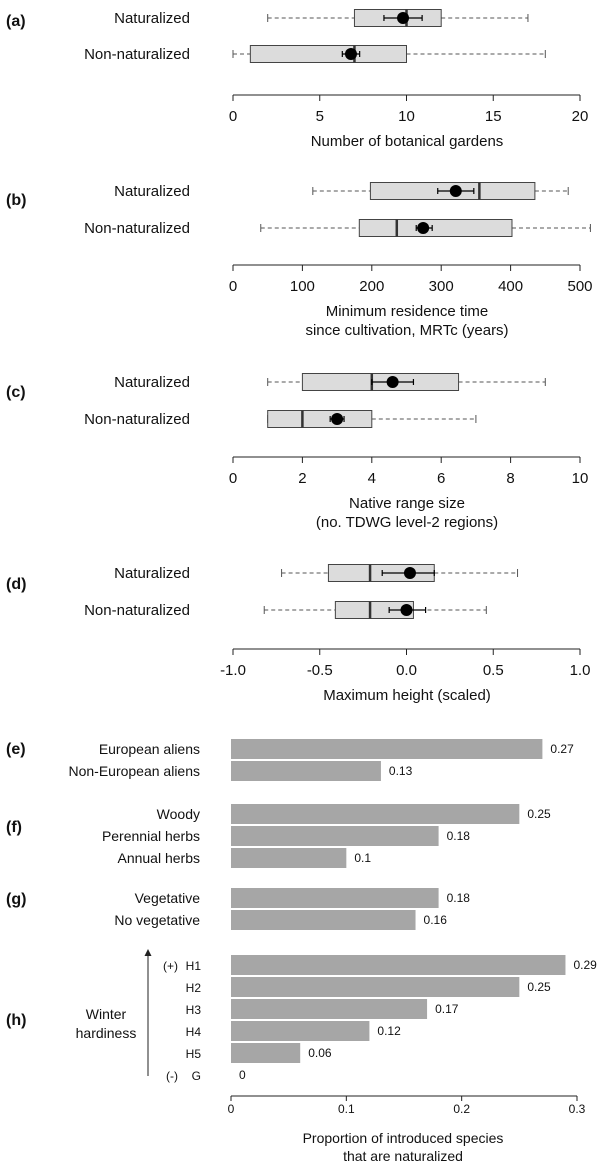  What do you see at coordinates (580, 670) in the screenshot?
I see `x-tick-label: 1.0` at bounding box center [580, 670].